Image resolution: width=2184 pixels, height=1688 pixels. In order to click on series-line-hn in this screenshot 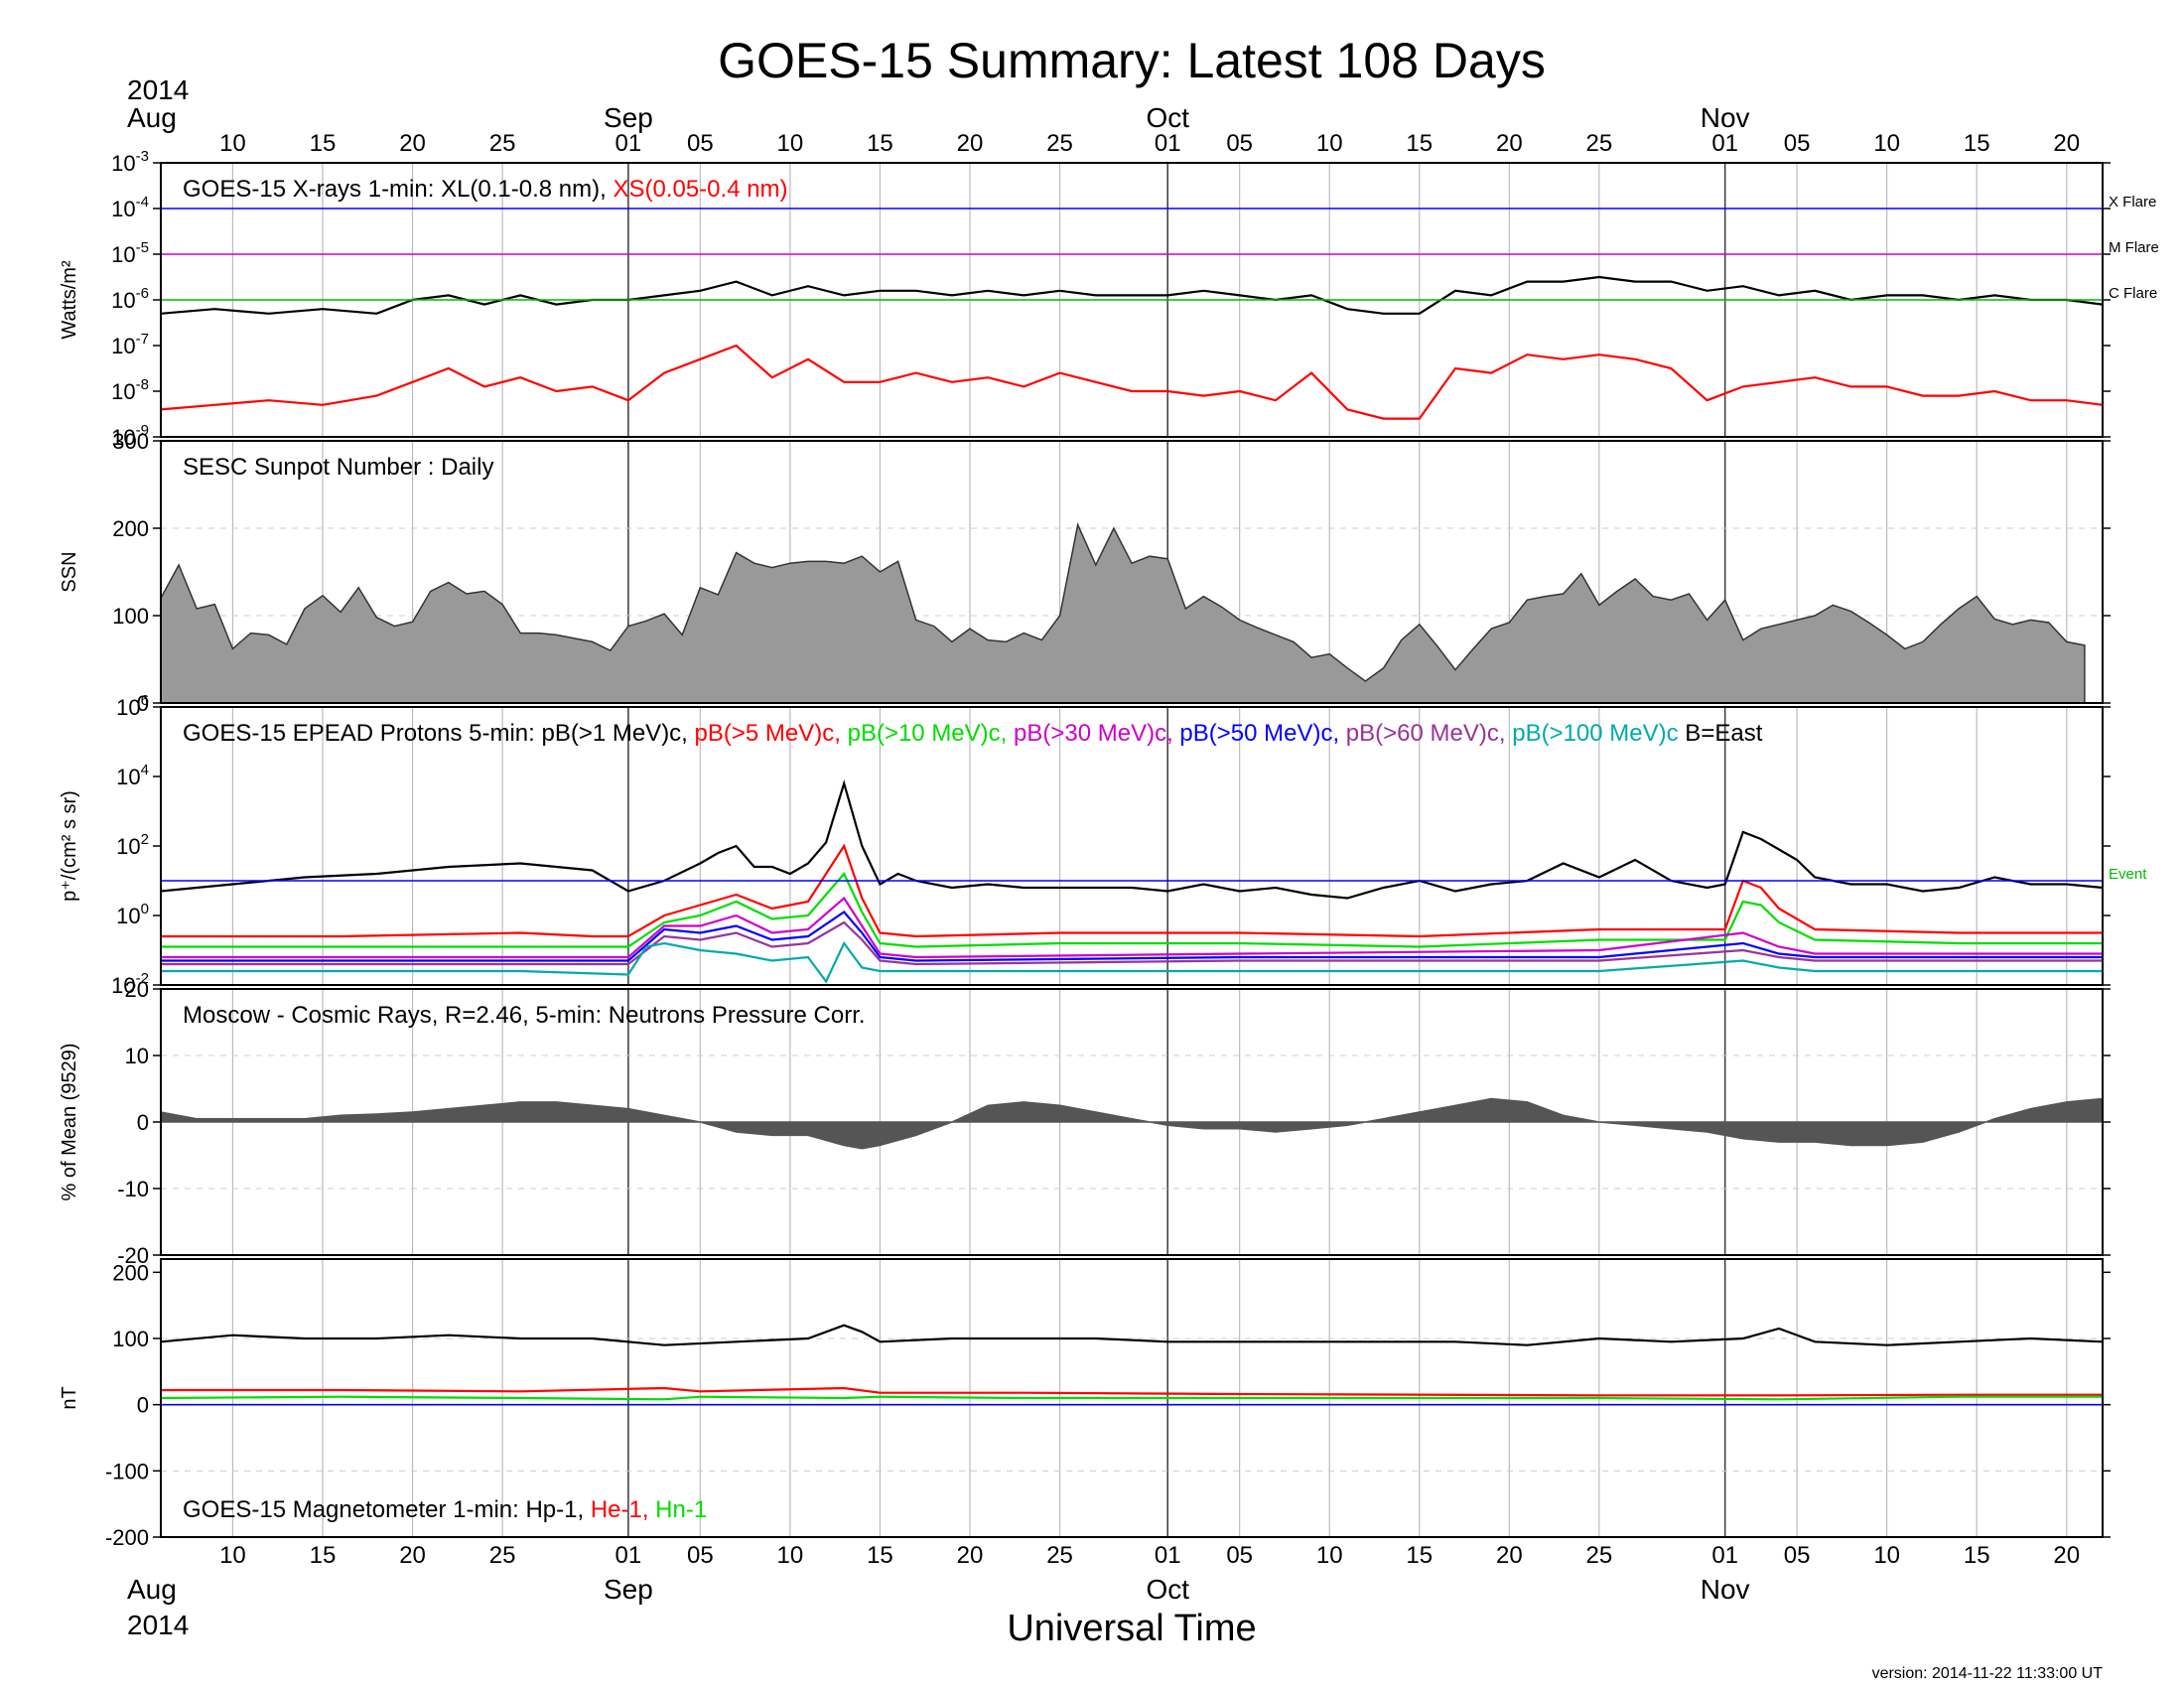, I will do `click(1131, 1398)`.